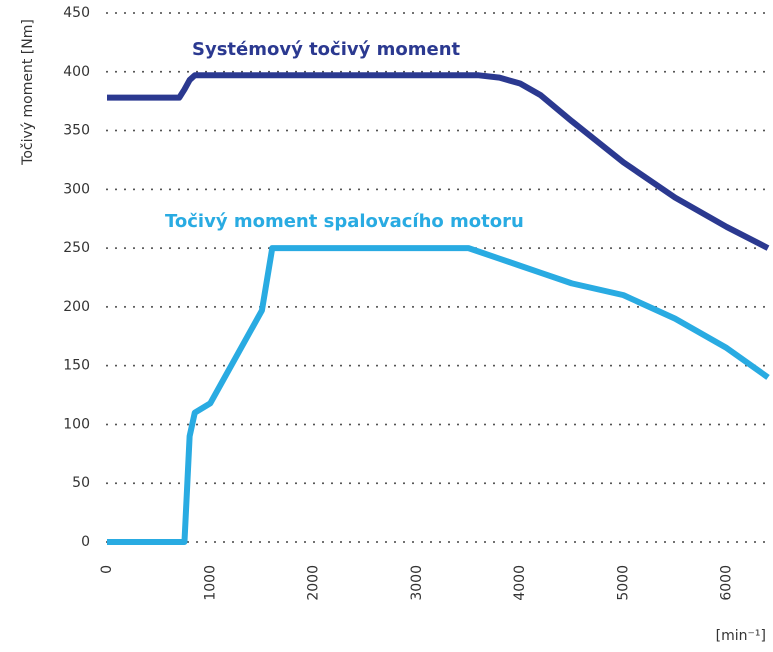 The height and width of the screenshot is (652, 773). What do you see at coordinates (76, 424) in the screenshot?
I see `y-tick-label: 100` at bounding box center [76, 424].